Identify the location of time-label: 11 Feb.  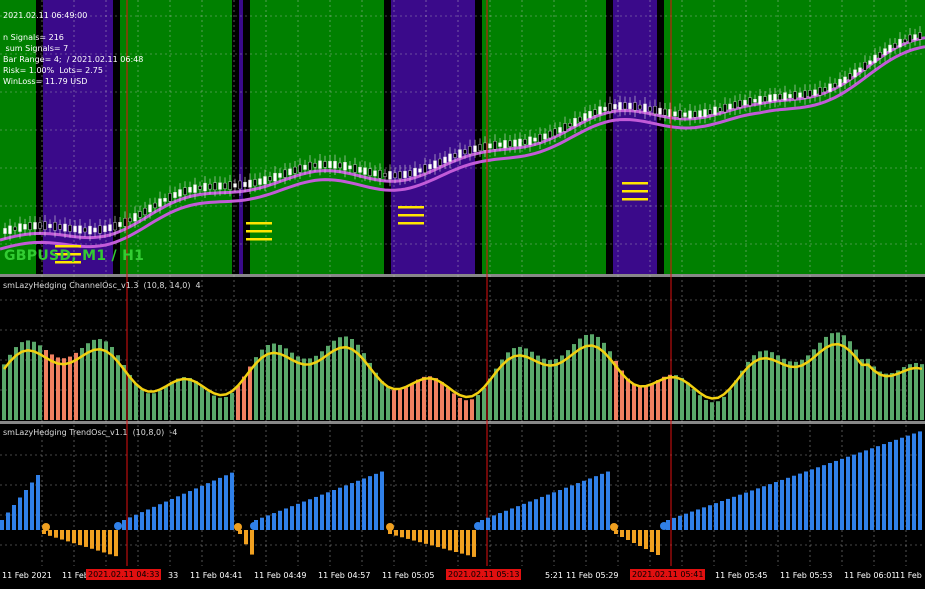
(908, 575).